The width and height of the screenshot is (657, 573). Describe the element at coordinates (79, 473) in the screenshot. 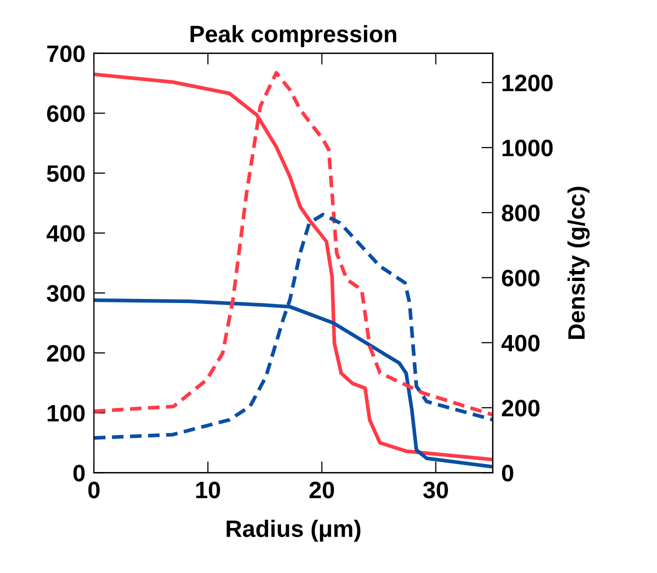

I see `y-tick-label: 0` at that location.